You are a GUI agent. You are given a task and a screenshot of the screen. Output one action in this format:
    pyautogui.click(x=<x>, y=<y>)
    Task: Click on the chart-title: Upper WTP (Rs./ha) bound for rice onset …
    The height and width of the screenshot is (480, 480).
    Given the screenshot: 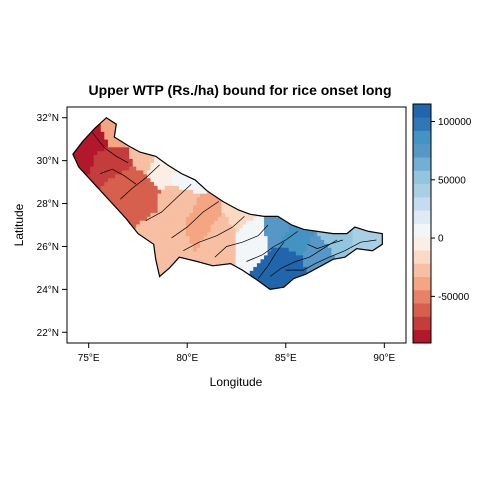 What is the action you would take?
    pyautogui.click(x=239, y=90)
    